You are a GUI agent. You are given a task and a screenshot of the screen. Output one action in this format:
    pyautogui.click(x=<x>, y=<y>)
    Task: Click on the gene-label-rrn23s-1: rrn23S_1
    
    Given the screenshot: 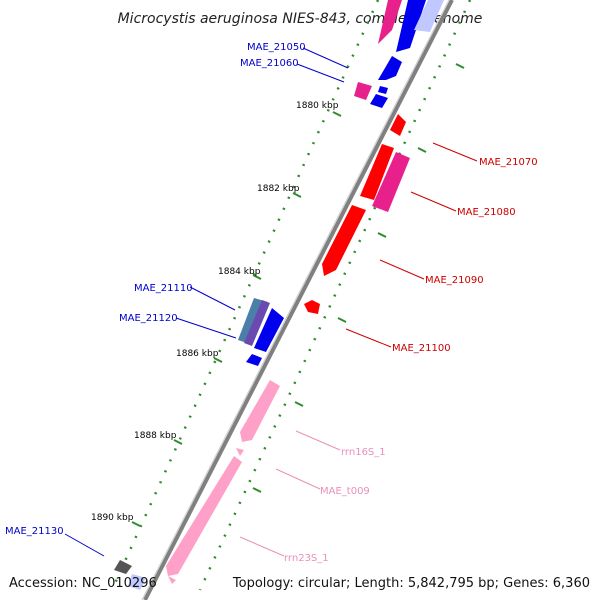 What is the action you would take?
    pyautogui.click(x=306, y=558)
    